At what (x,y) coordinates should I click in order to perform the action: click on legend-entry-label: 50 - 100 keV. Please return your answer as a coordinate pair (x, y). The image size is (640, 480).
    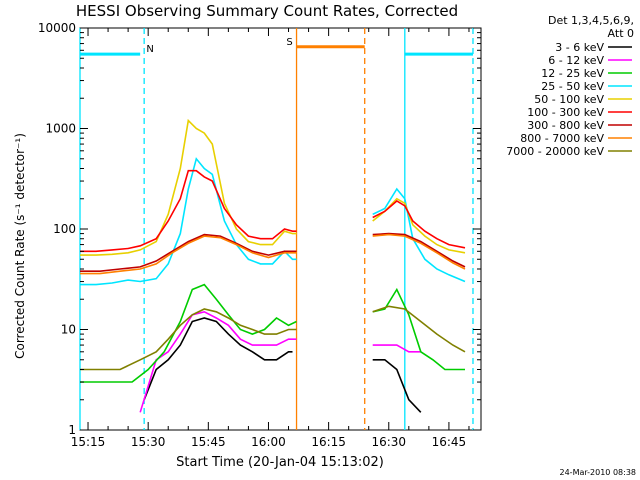
    Looking at the image, I should click on (569, 99).